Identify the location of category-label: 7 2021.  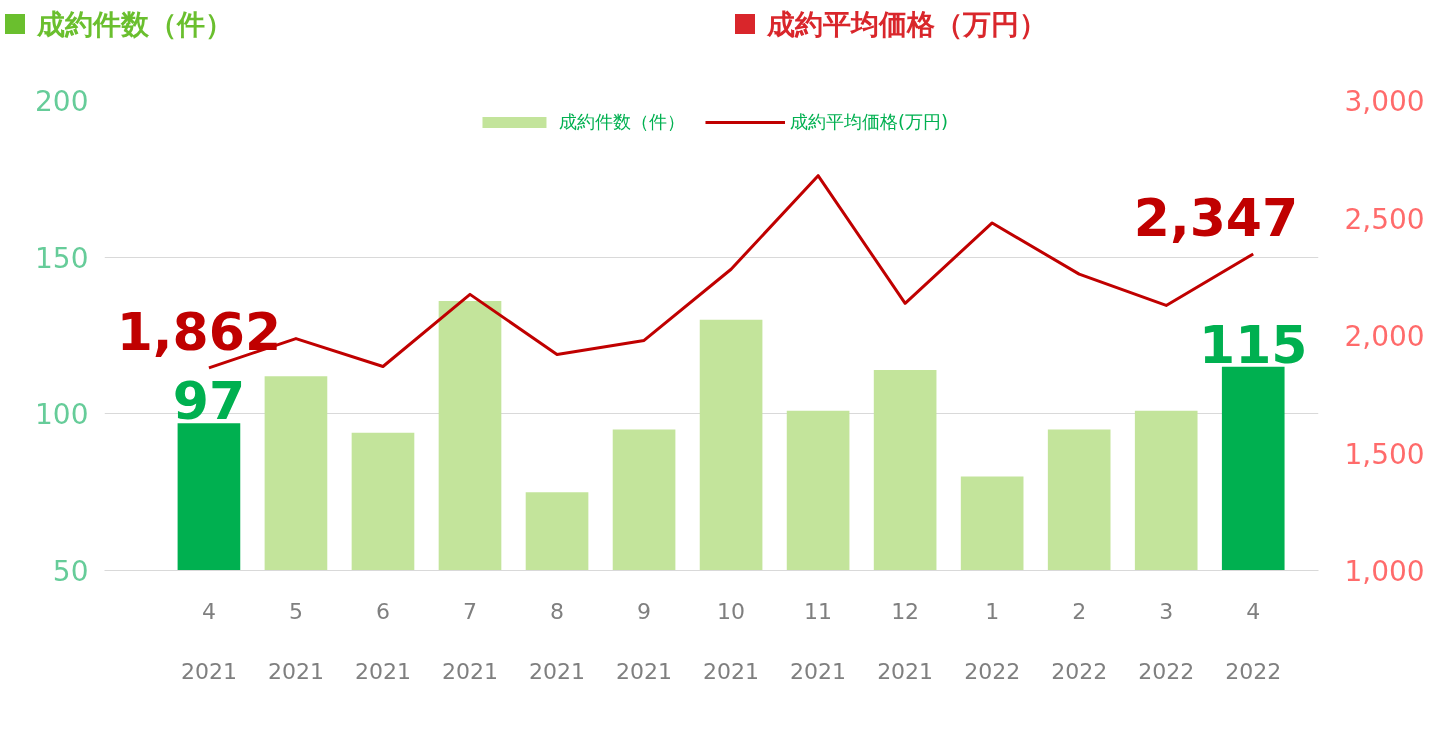
(470, 641).